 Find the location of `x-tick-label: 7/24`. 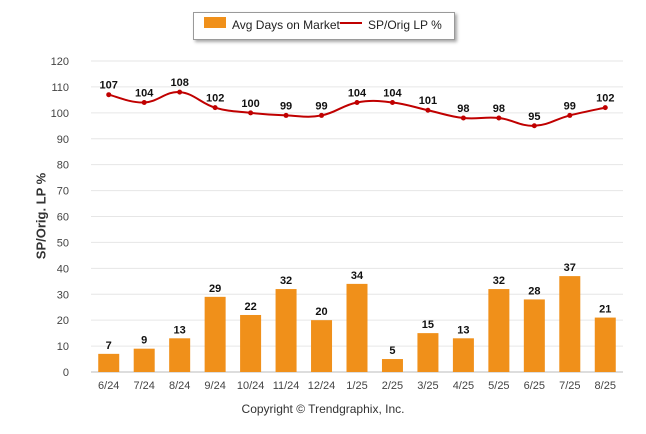

x-tick-label: 7/24 is located at coordinates (143, 386).